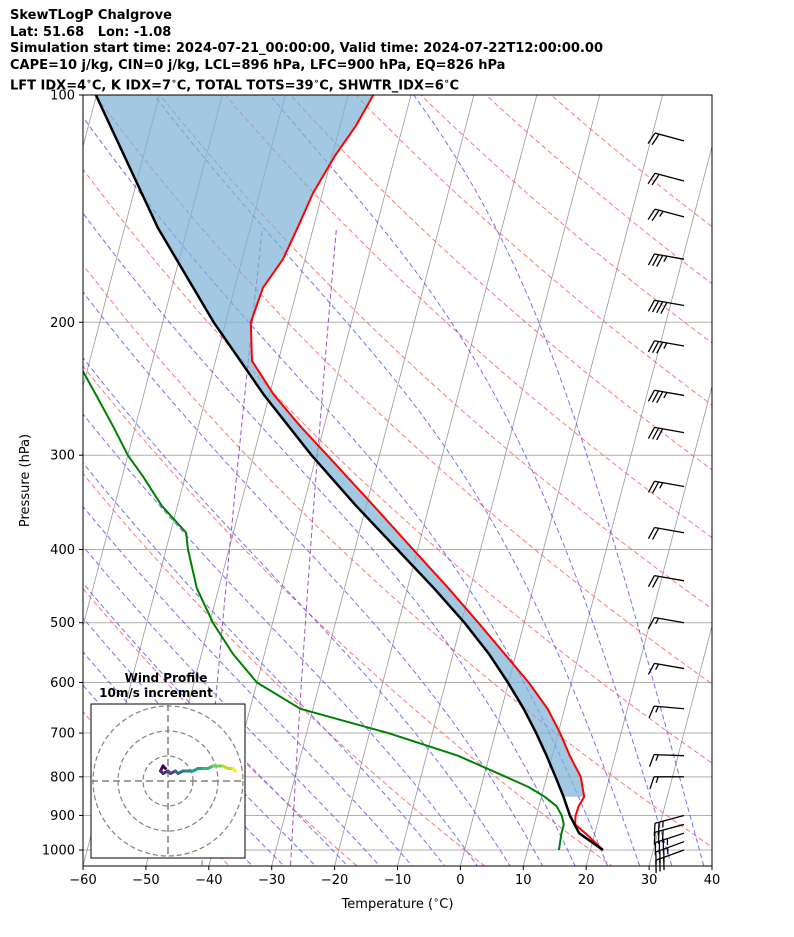 This screenshot has height=937, width=794. What do you see at coordinates (397, 904) in the screenshot?
I see `x-axis-label: Temperature (∘C)` at bounding box center [397, 904].